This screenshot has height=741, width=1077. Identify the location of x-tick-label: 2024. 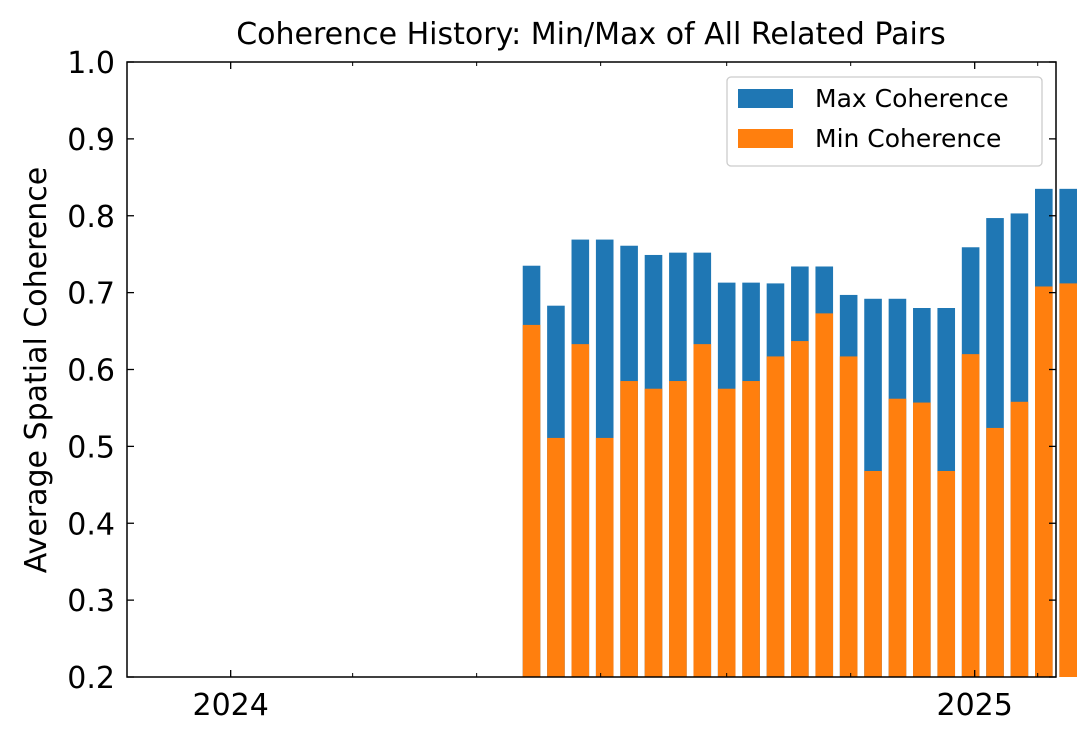
(230, 705).